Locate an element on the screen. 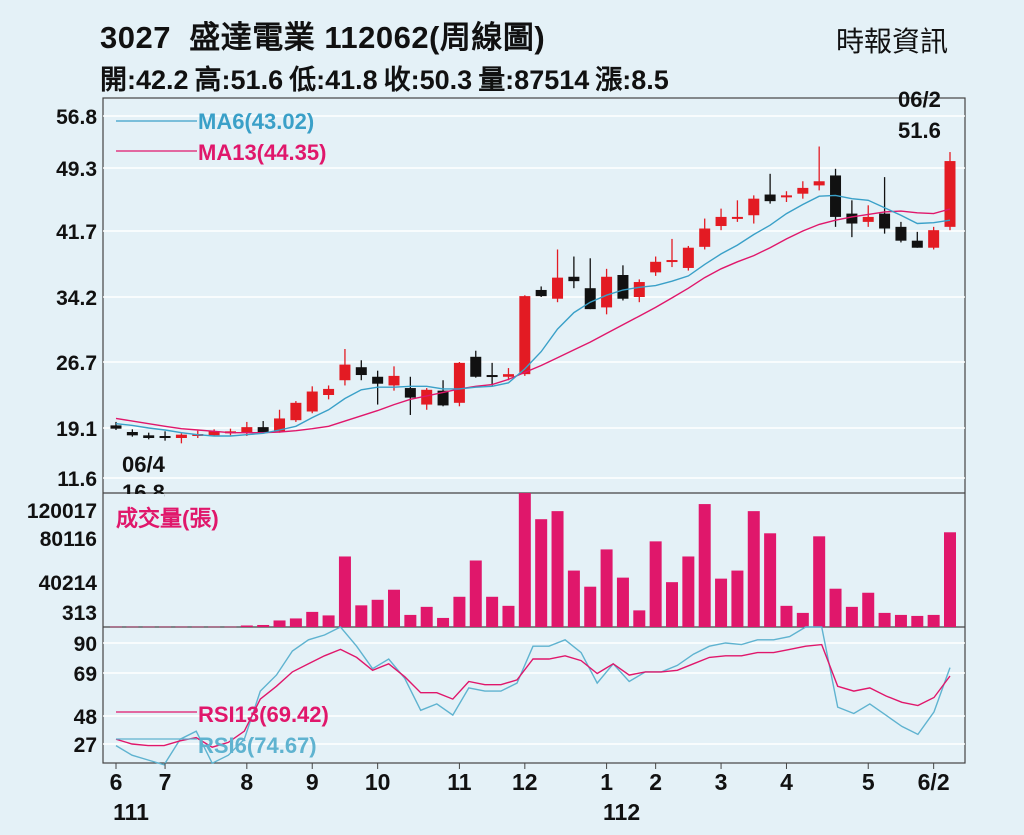  volume-tick-label: 120017 is located at coordinates (62, 511).